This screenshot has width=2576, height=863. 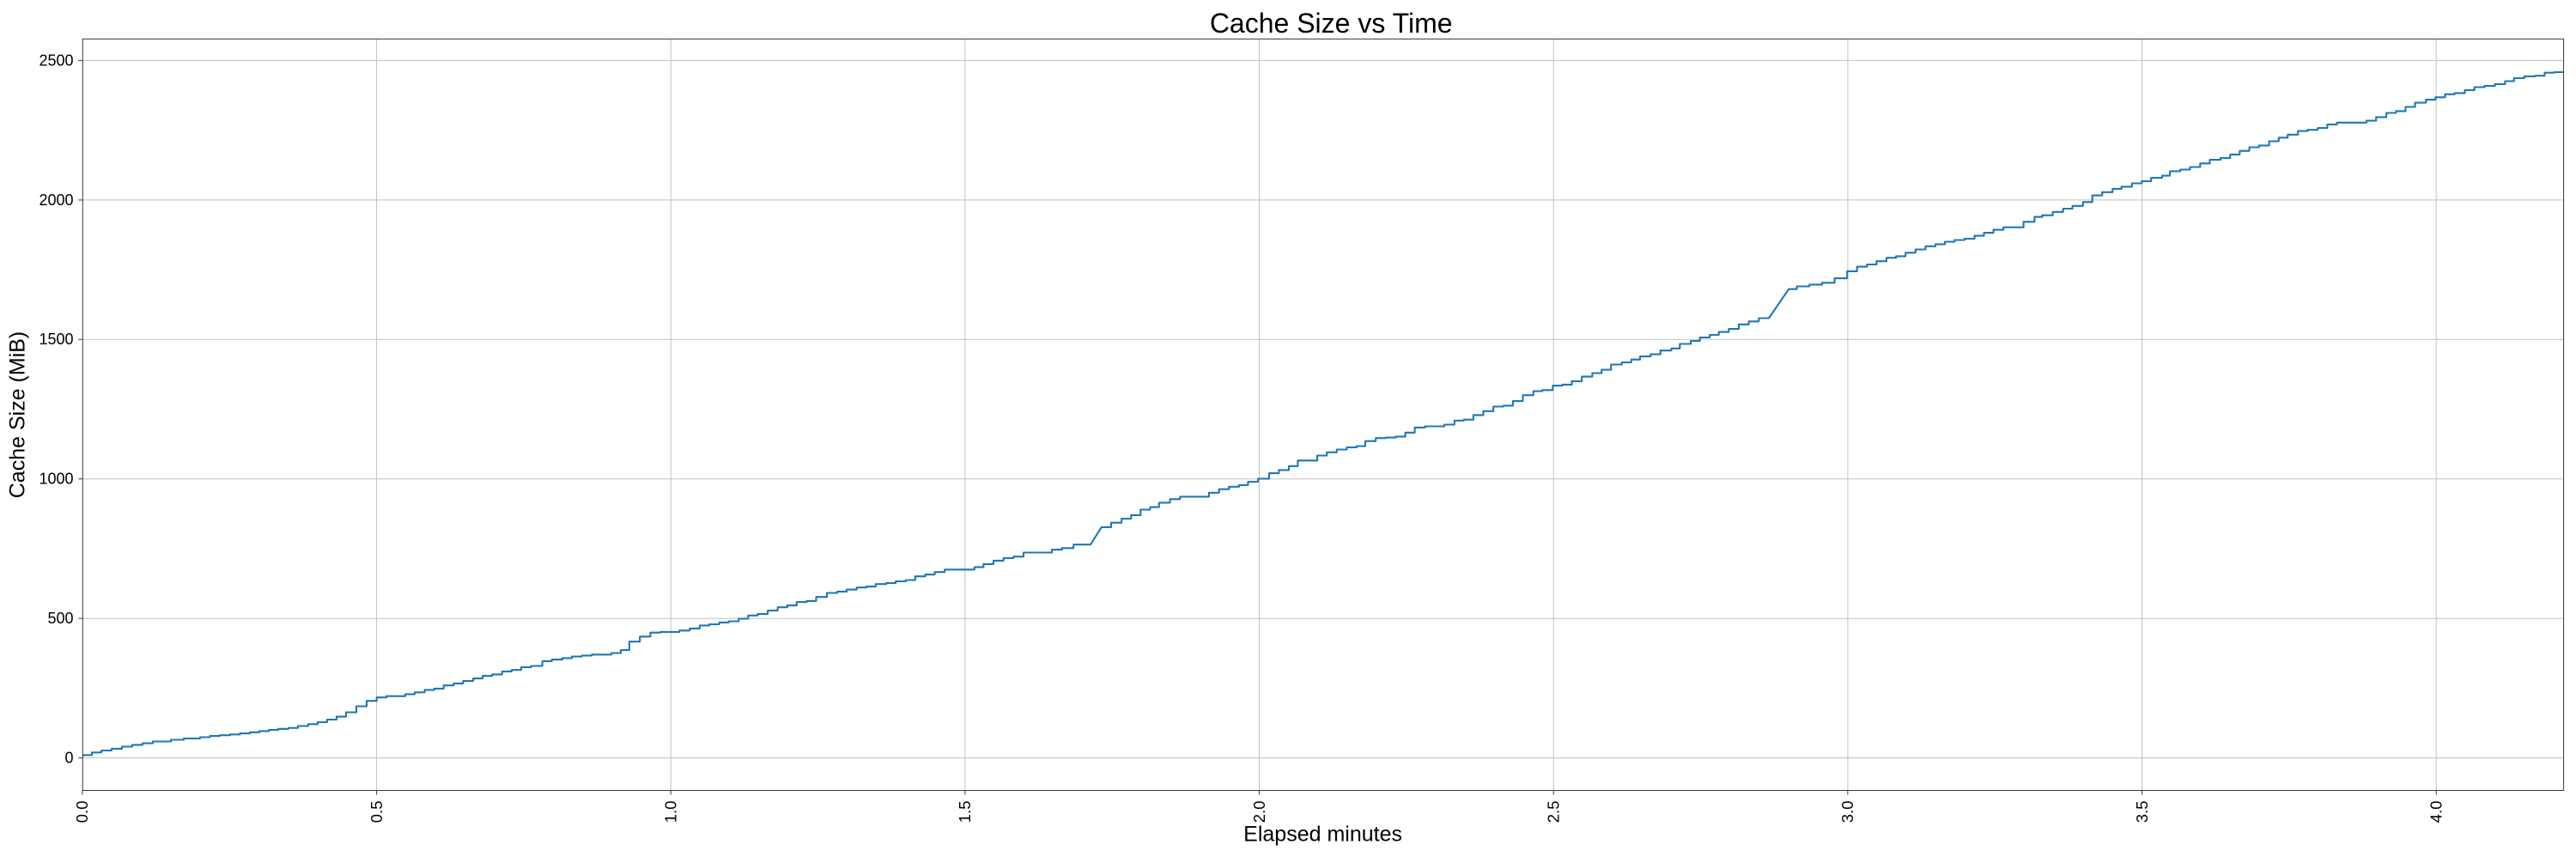 I want to click on svg-text: 0.0, so click(x=82, y=812).